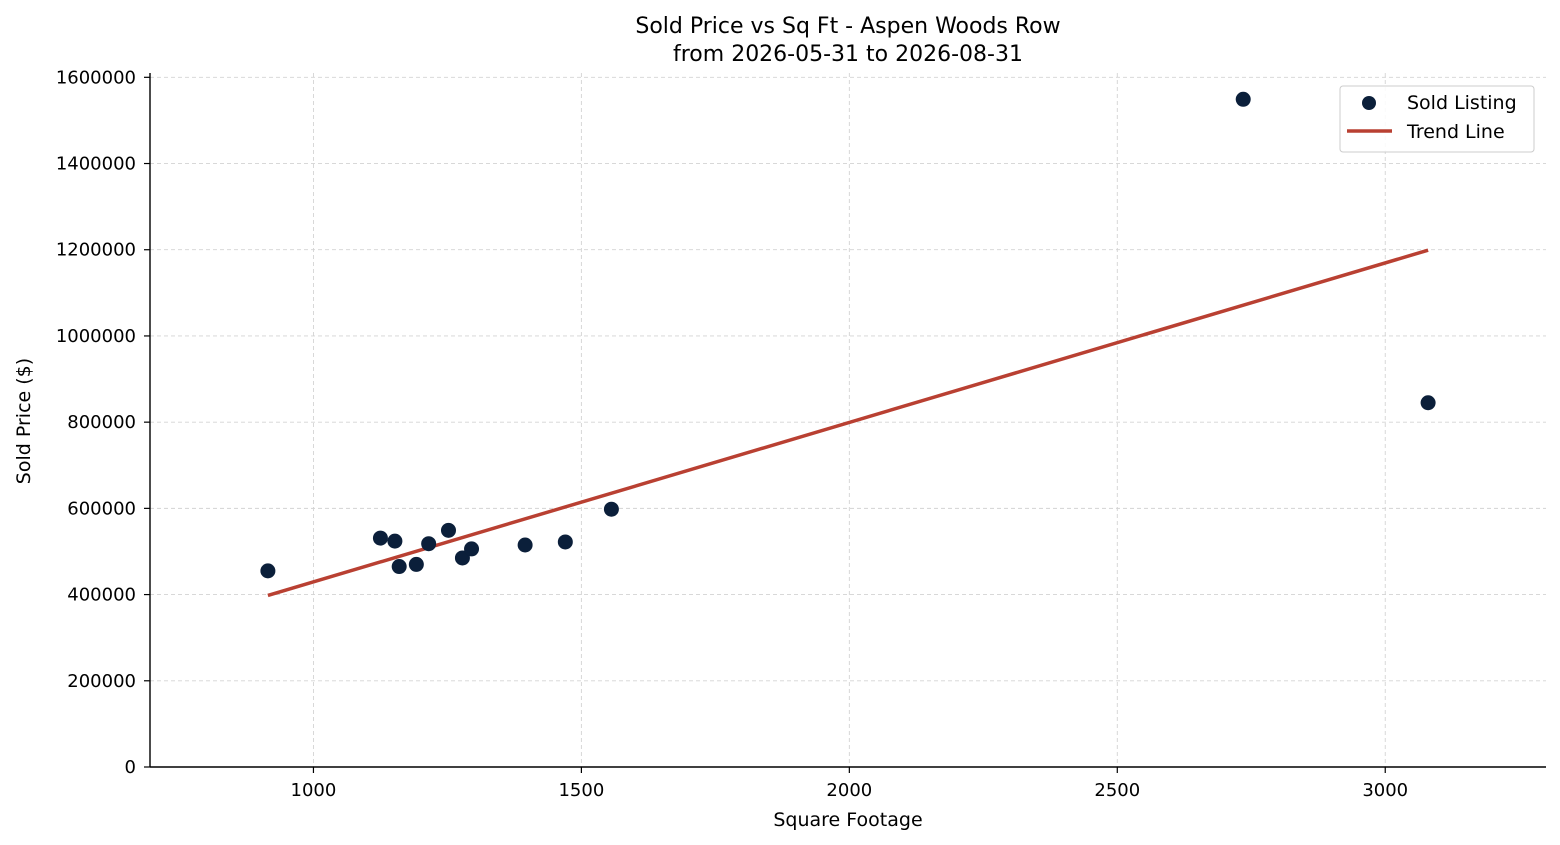 This screenshot has height=845, width=1560. Describe the element at coordinates (101, 508) in the screenshot. I see `y-tick-label: 600000` at that location.